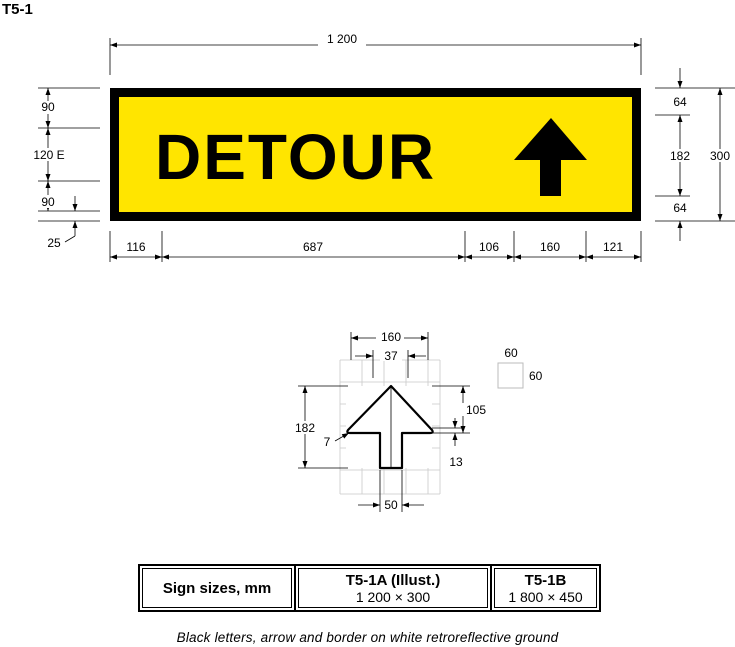 The image size is (735, 647). What do you see at coordinates (375, 53) in the screenshot?
I see `dim-overall-width: 1 200` at bounding box center [375, 53].